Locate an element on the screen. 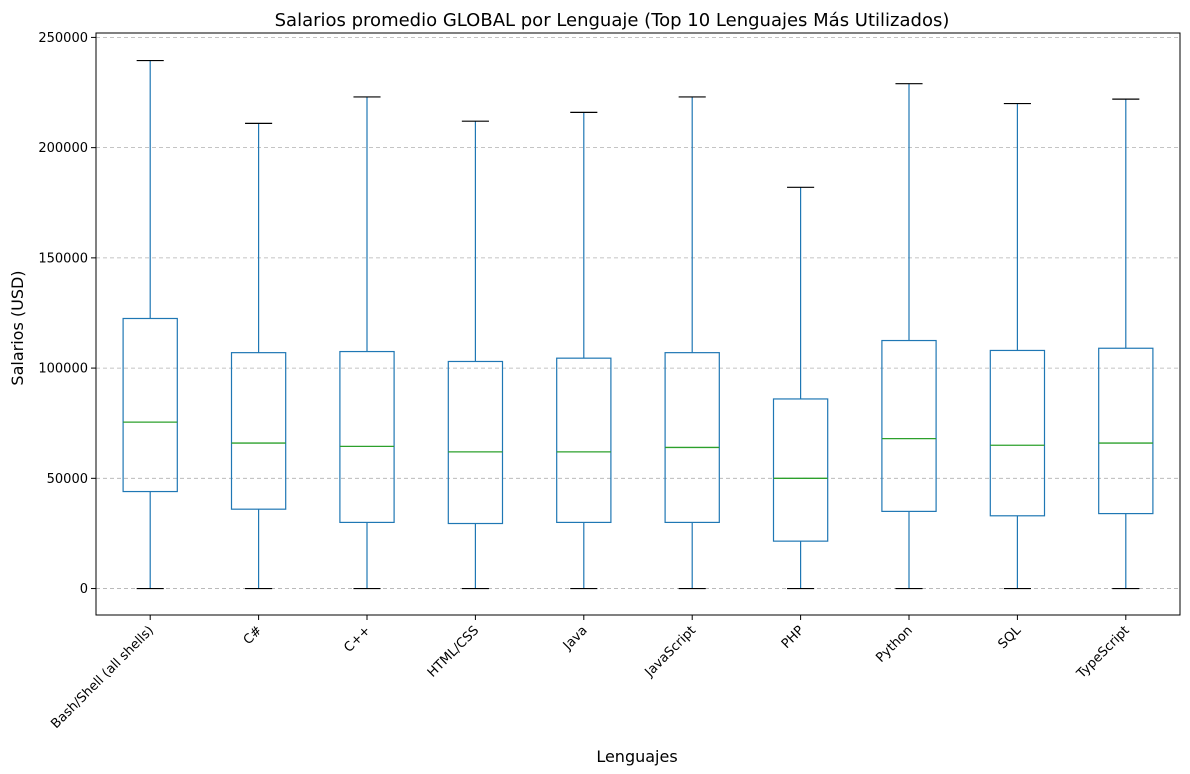 Image resolution: width=1190 pixels, height=774 pixels. y-axis-label: Salarios (USD) is located at coordinates (17, 327).